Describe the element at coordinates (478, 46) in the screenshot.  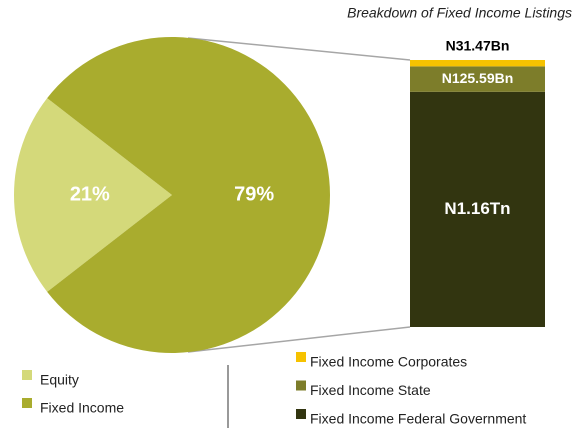
I see `data-label: N31.47Bn` at that location.